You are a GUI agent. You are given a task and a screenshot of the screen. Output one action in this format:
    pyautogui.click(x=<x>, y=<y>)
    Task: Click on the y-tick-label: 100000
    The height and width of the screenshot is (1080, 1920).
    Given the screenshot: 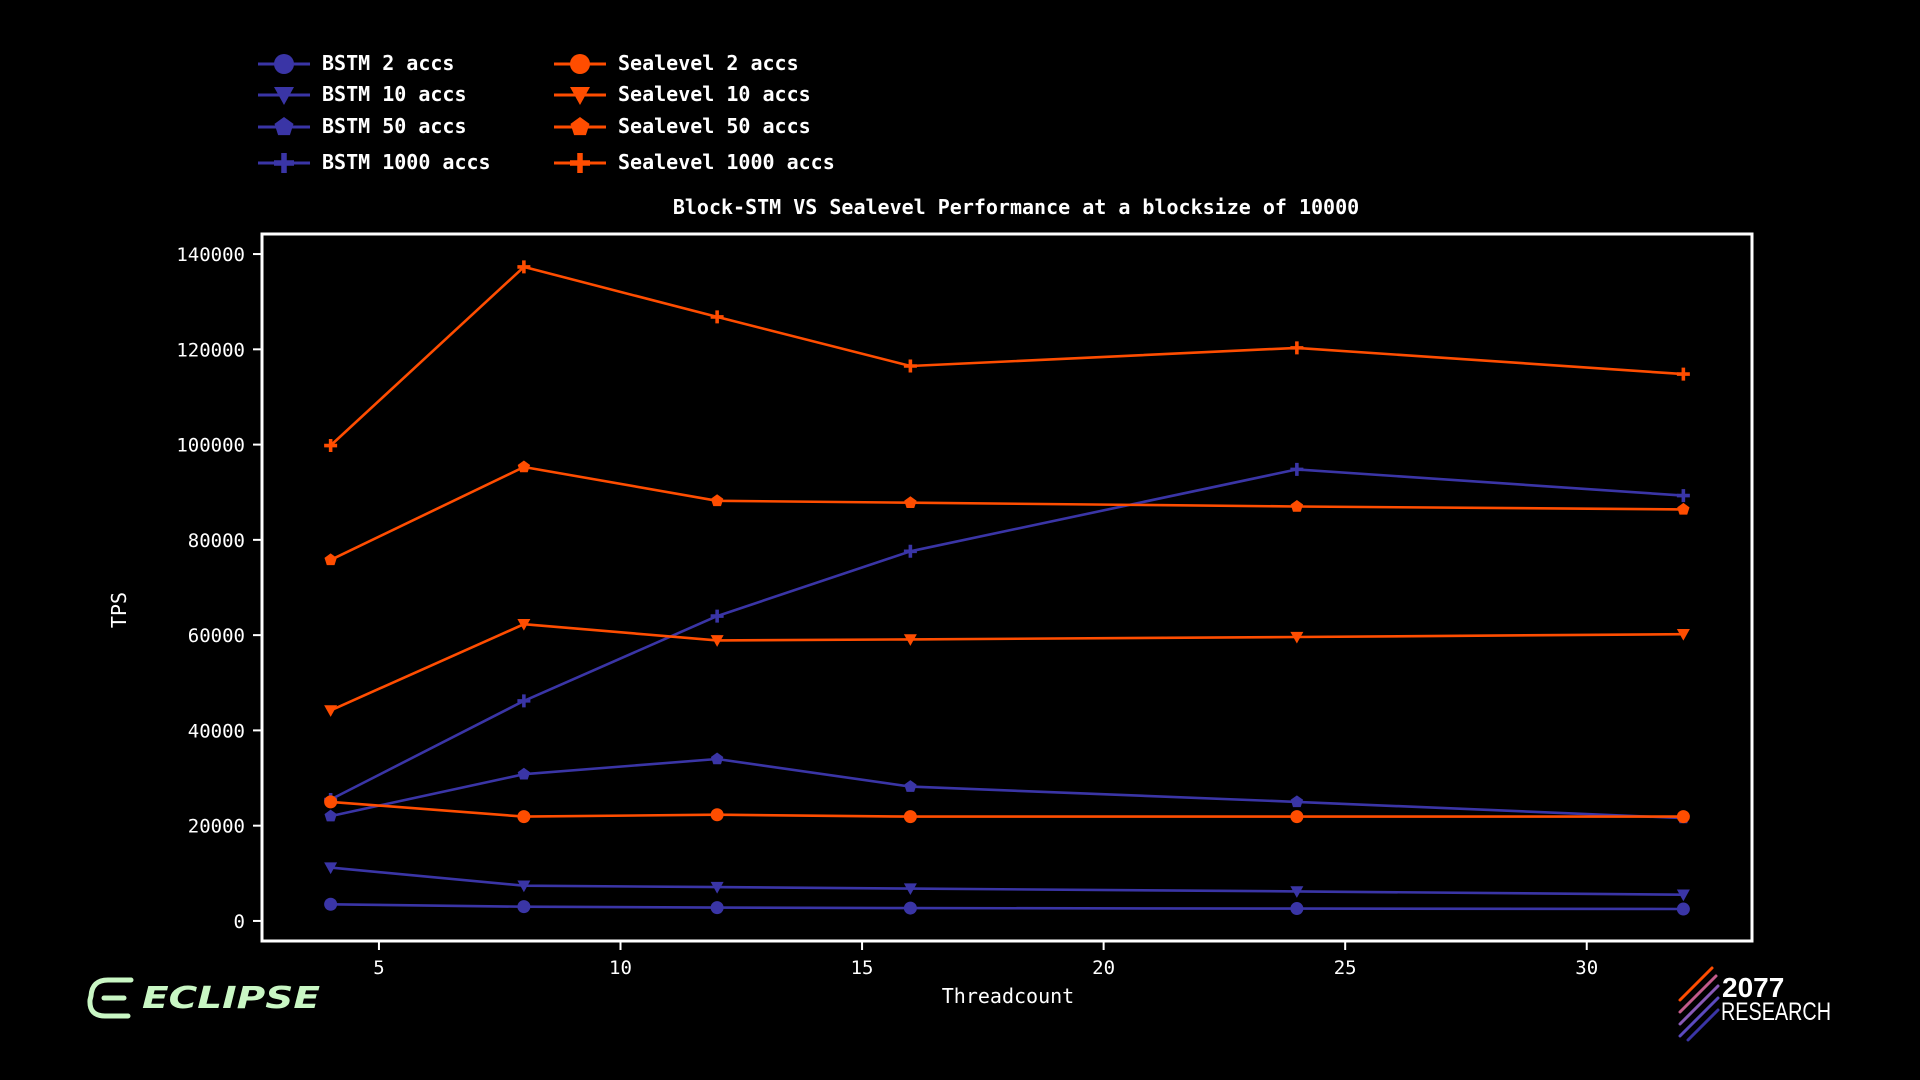 What is the action you would take?
    pyautogui.click(x=210, y=446)
    